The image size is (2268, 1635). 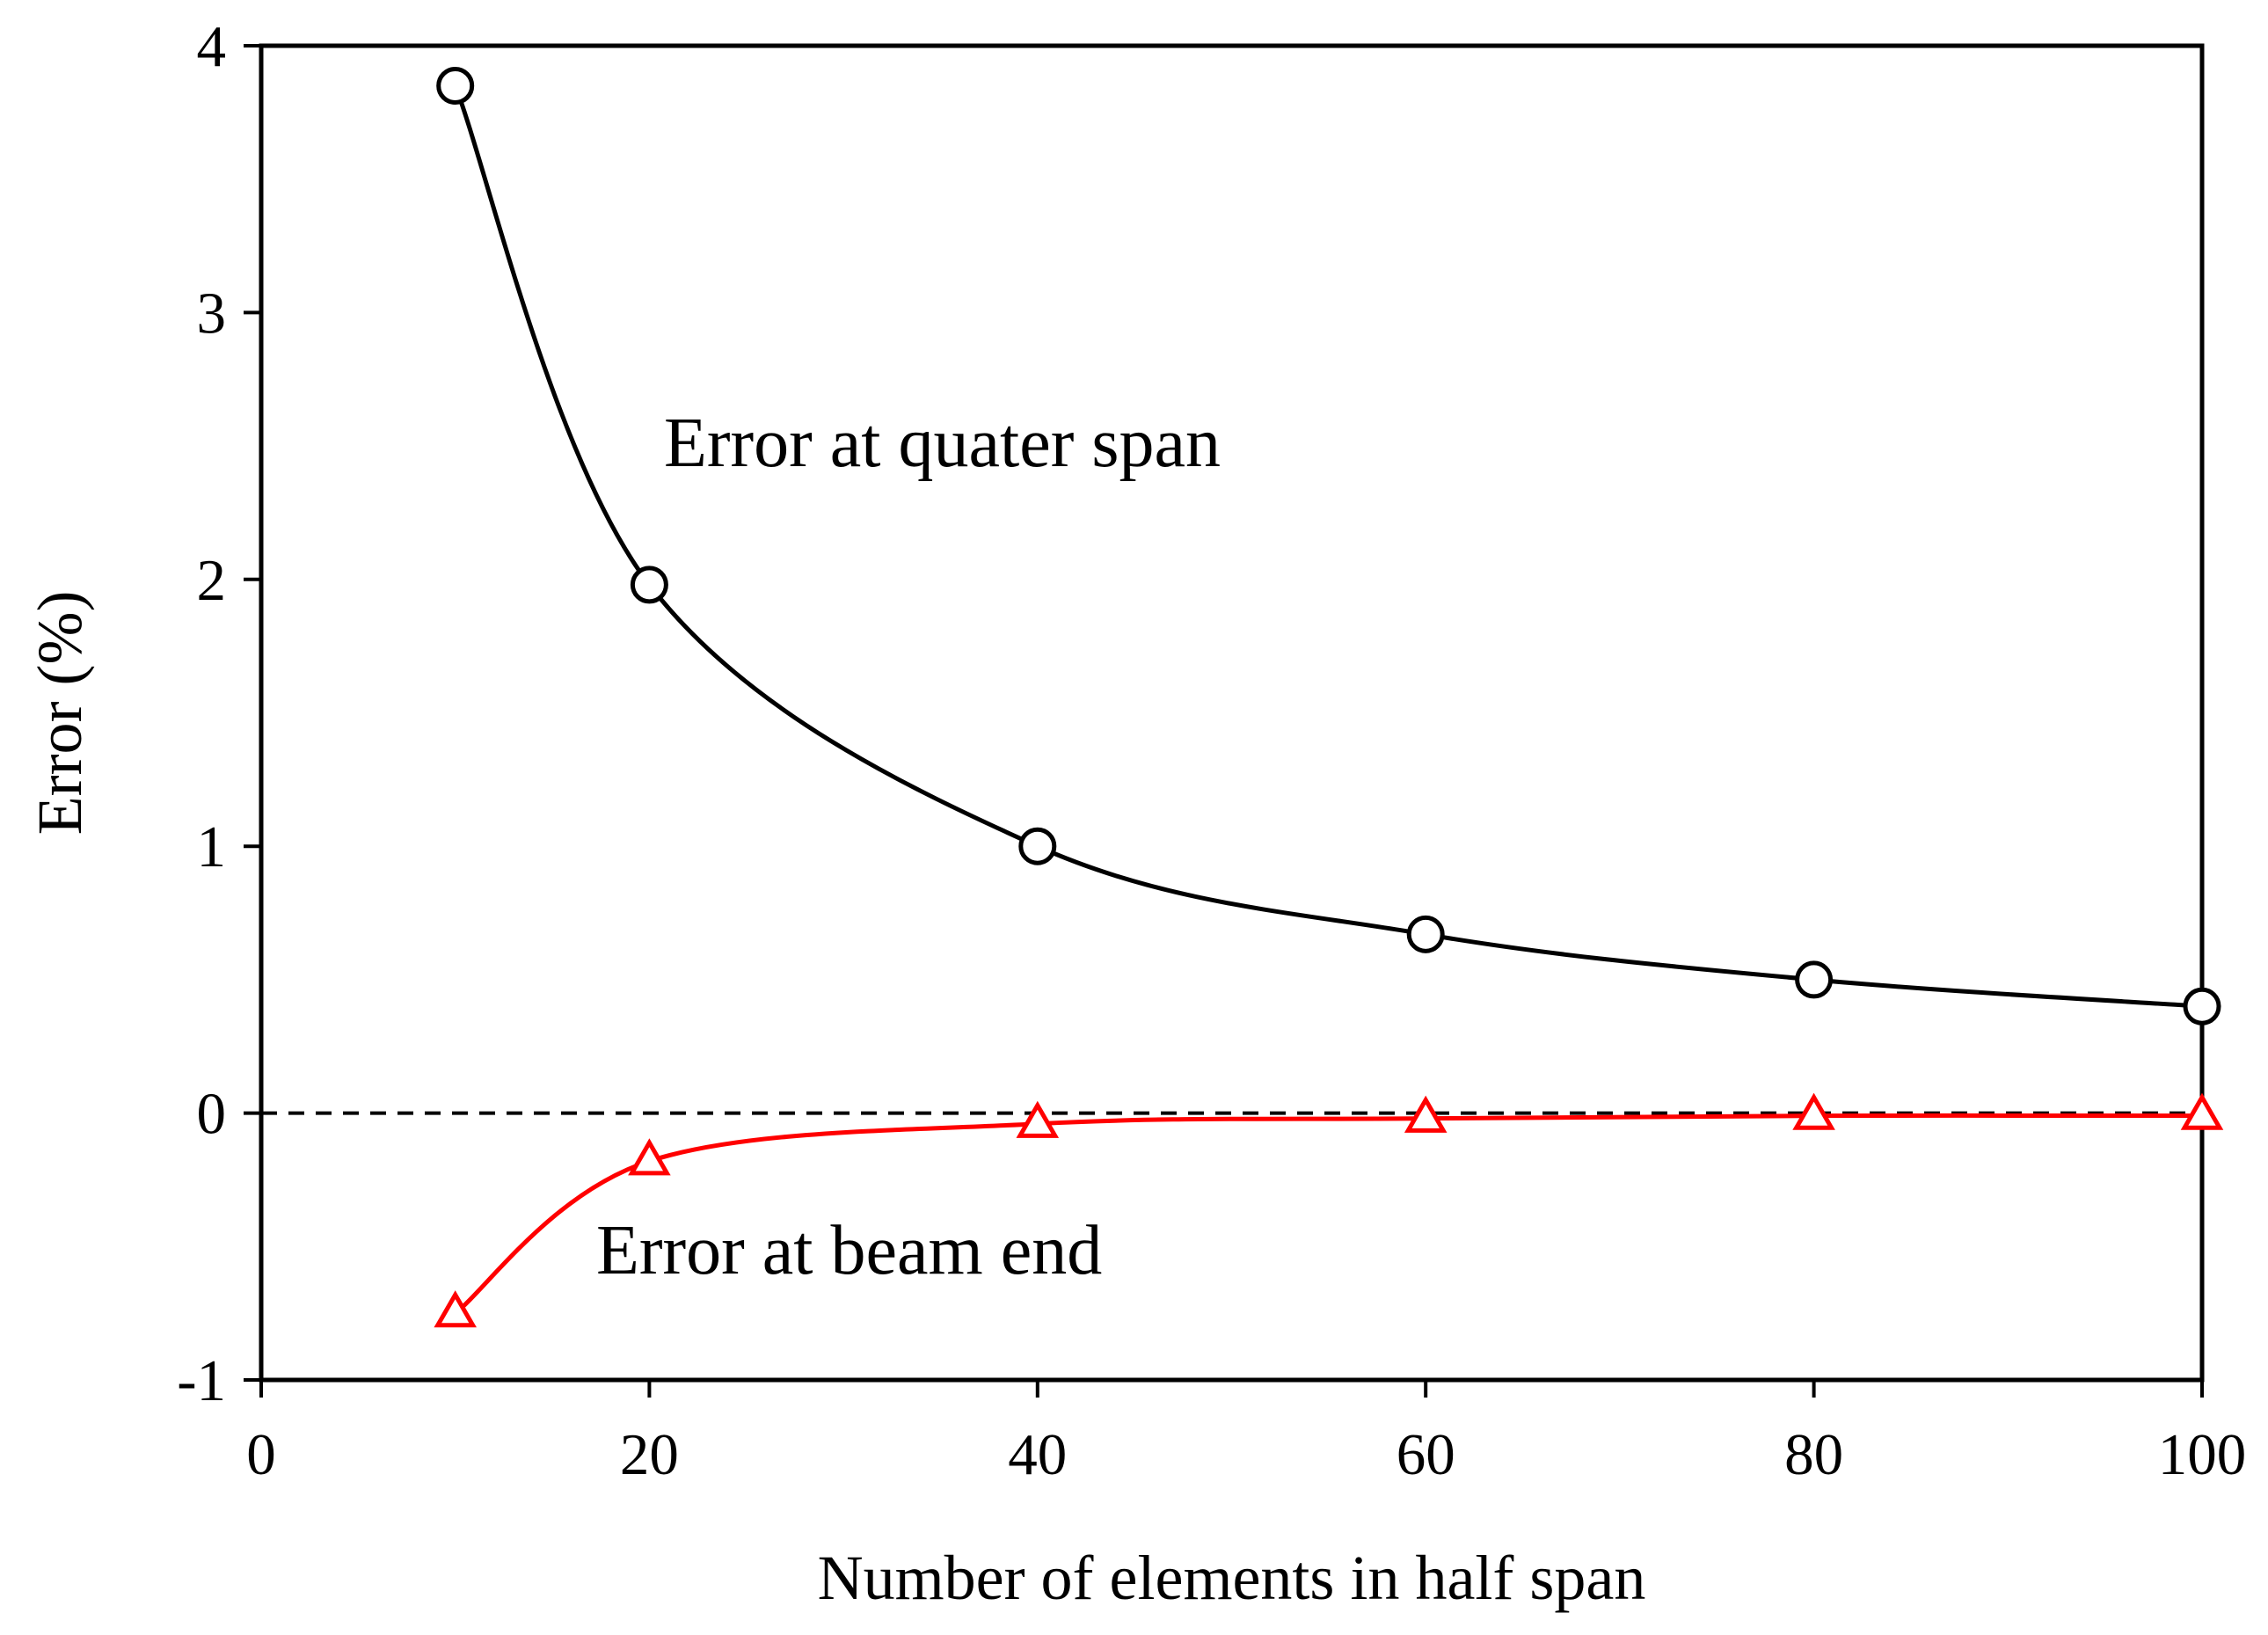 I want to click on x-tick-label: 80, so click(x=1813, y=1455).